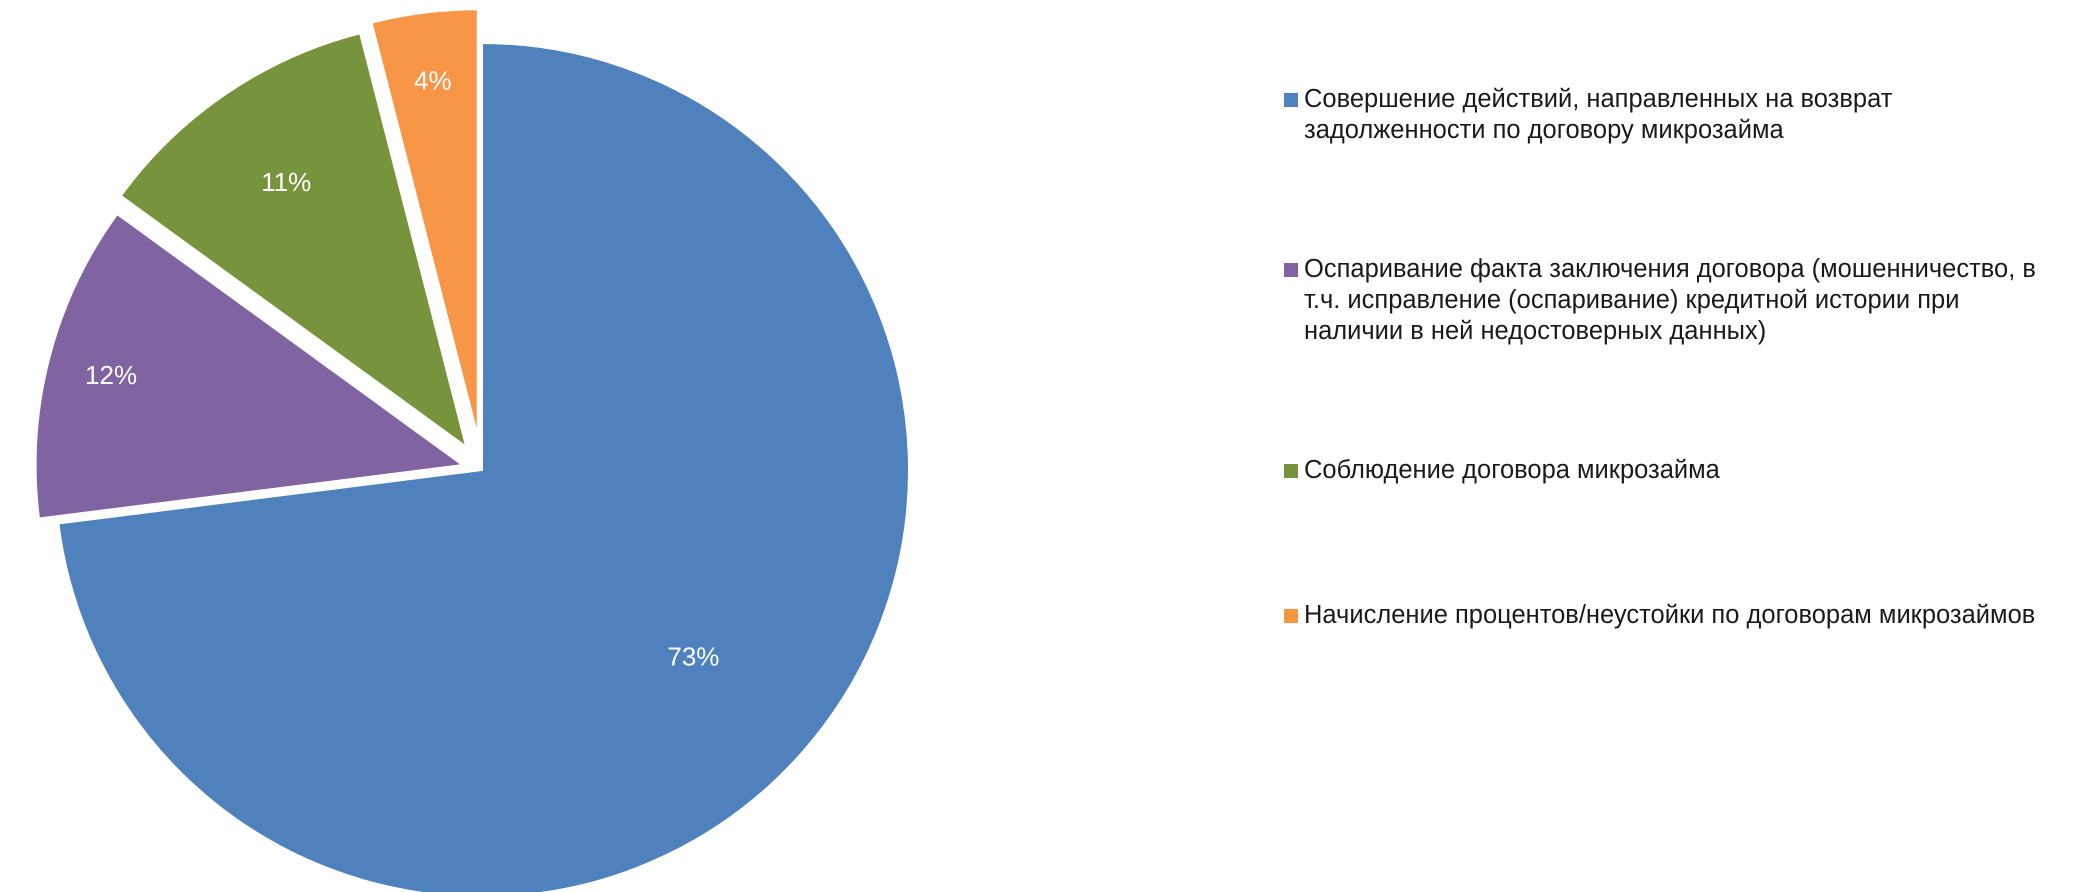  What do you see at coordinates (693, 656) in the screenshot?
I see `slice-data-label: 73%` at bounding box center [693, 656].